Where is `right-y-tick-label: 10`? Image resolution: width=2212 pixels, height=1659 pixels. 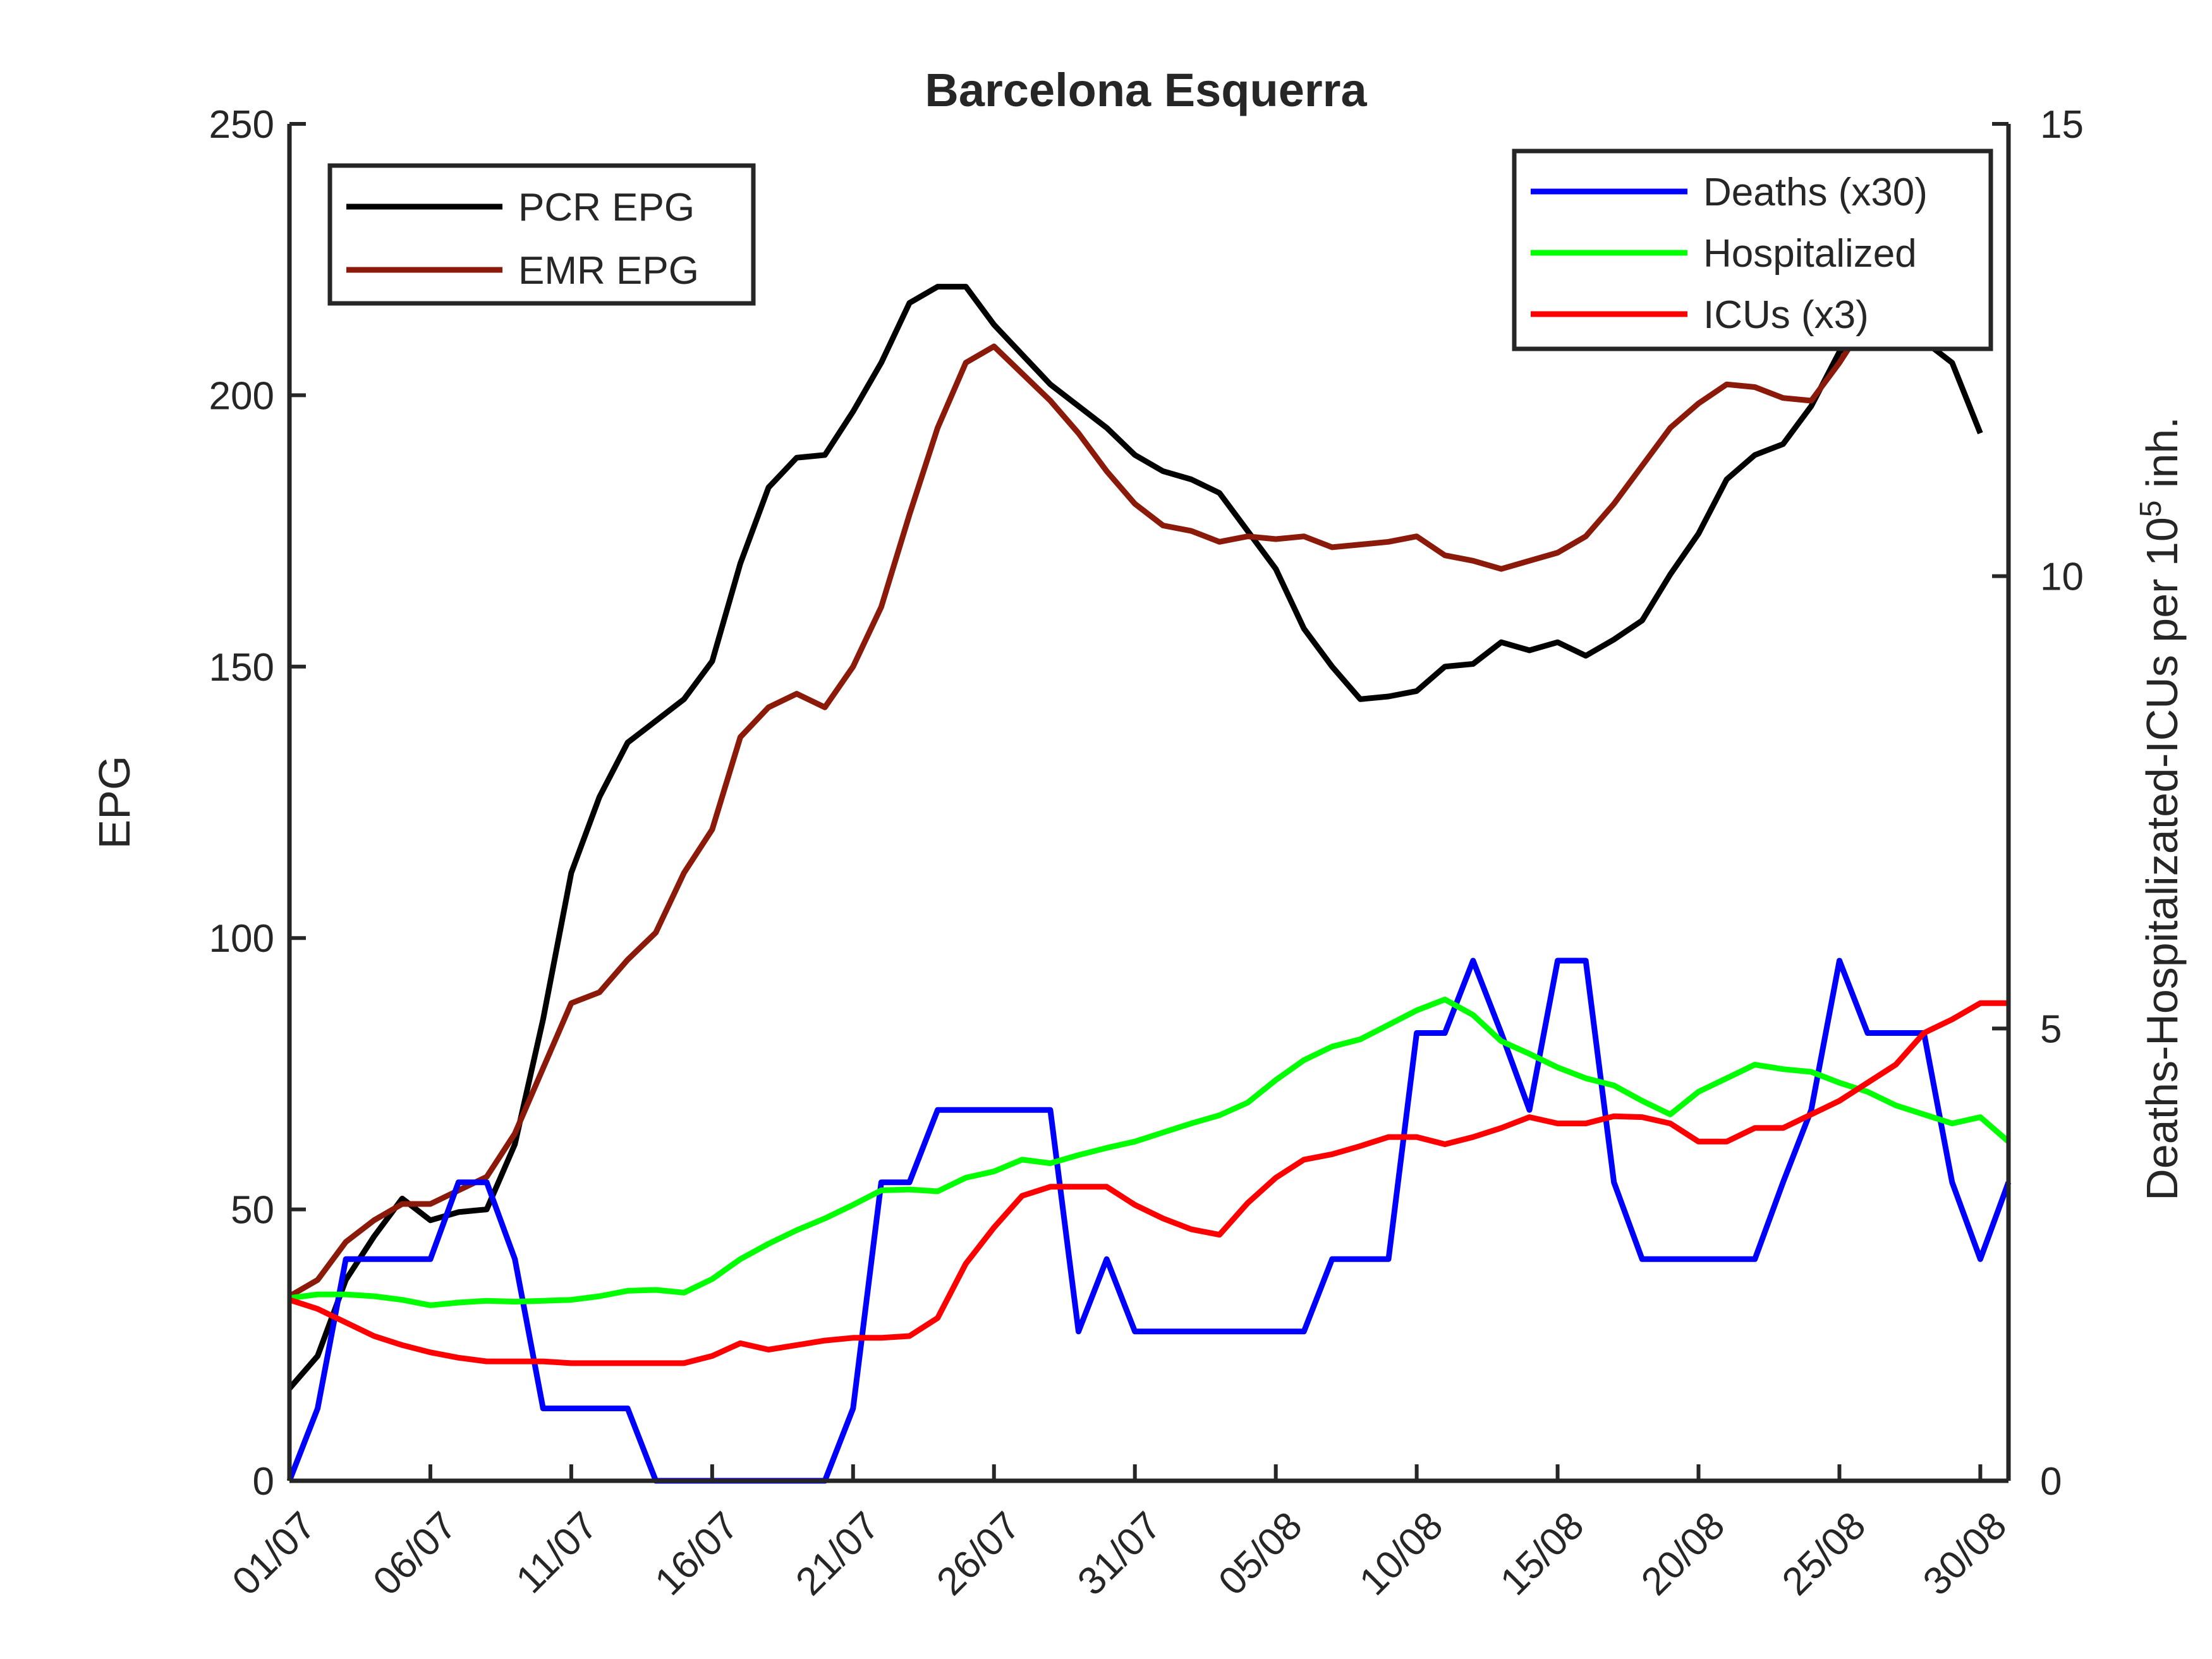 right-y-tick-label: 10 is located at coordinates (2062, 577).